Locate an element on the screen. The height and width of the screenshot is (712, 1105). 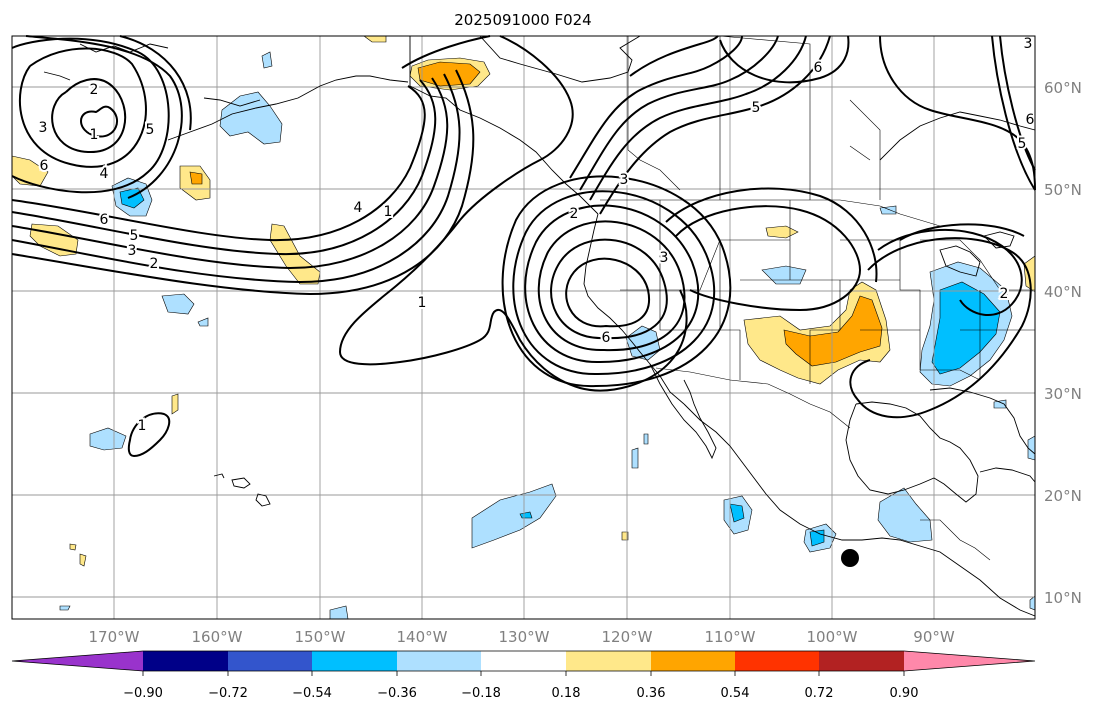
coast-alaska-north is located at coordinates (560, 59).